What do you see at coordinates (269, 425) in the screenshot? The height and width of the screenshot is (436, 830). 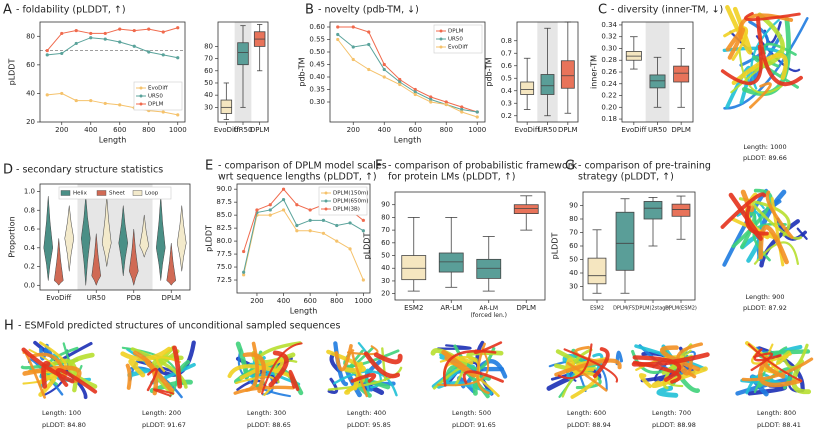 I see `structure-plddt: pLDDT: 88.65` at bounding box center [269, 425].